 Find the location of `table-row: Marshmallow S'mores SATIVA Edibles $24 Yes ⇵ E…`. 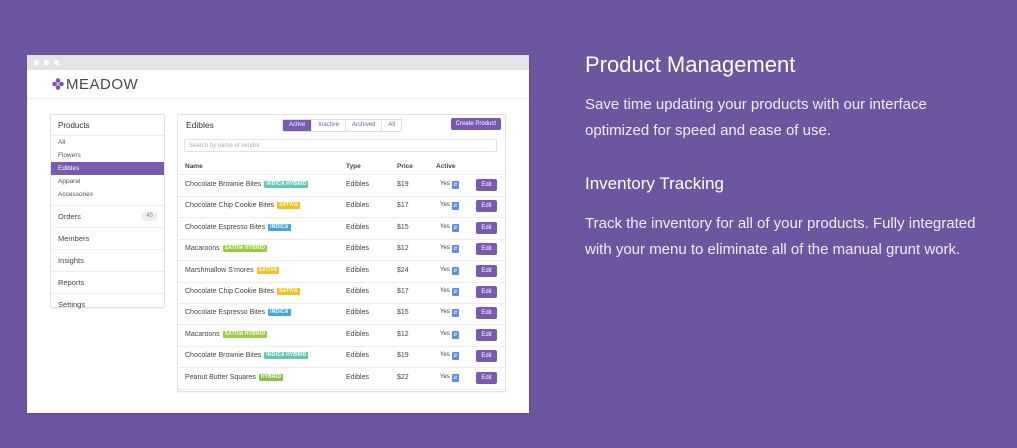

table-row: Marshmallow S'mores SATIVA Edibles $24 Yes ⇵ E… is located at coordinates (341, 272).